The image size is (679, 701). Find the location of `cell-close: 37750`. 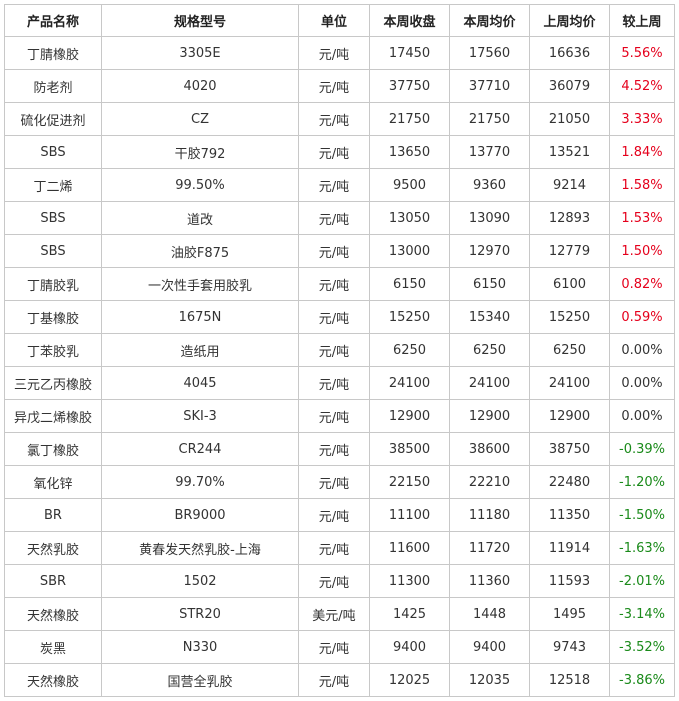

cell-close: 37750 is located at coordinates (409, 86).